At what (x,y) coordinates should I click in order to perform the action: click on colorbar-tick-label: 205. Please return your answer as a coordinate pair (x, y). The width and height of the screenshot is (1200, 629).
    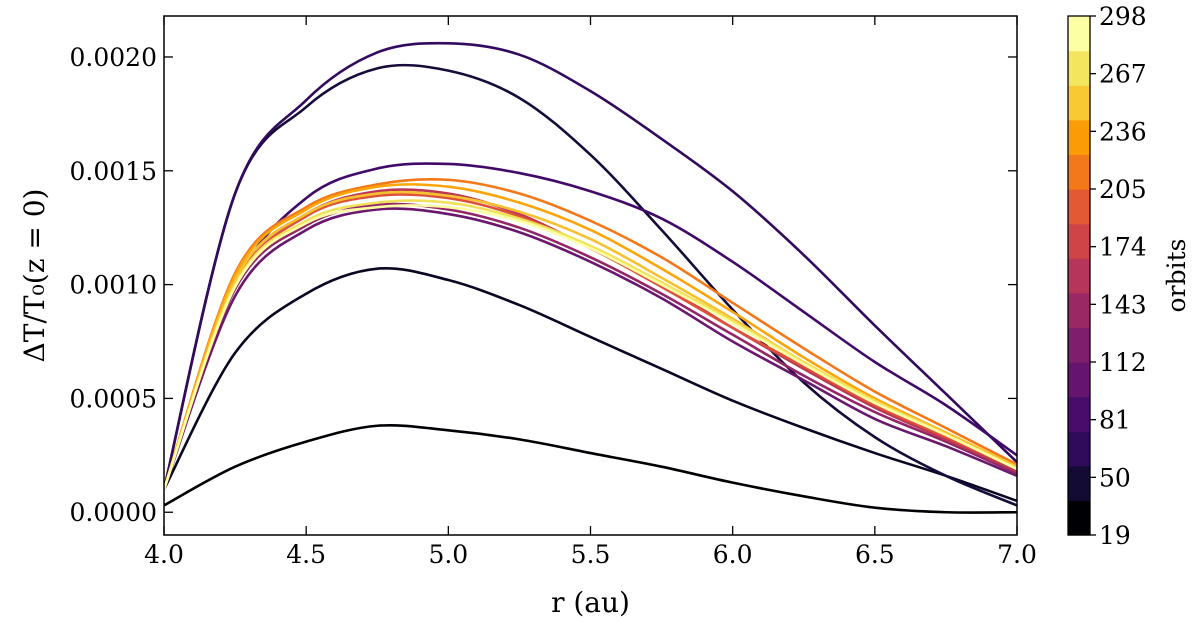
    Looking at the image, I should click on (1123, 189).